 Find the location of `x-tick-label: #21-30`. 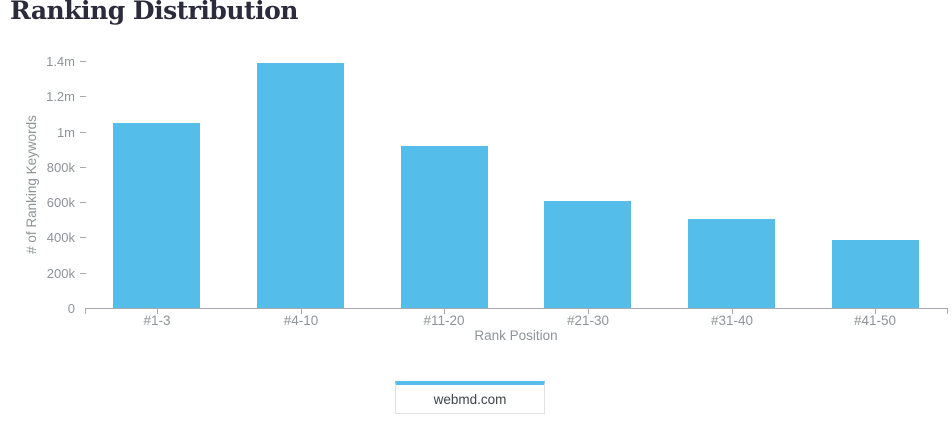

x-tick-label: #21-30 is located at coordinates (588, 320).